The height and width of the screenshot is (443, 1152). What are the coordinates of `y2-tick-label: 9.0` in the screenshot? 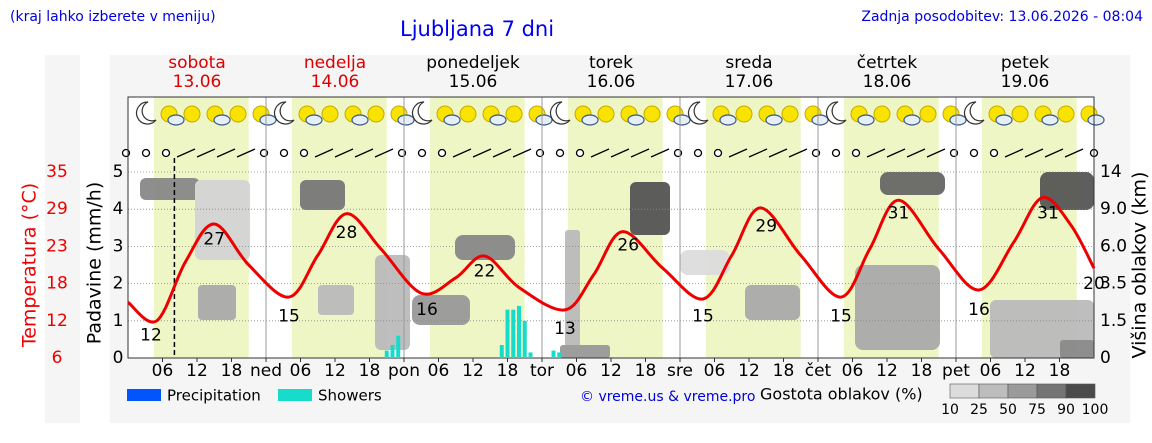 It's located at (1113, 209).